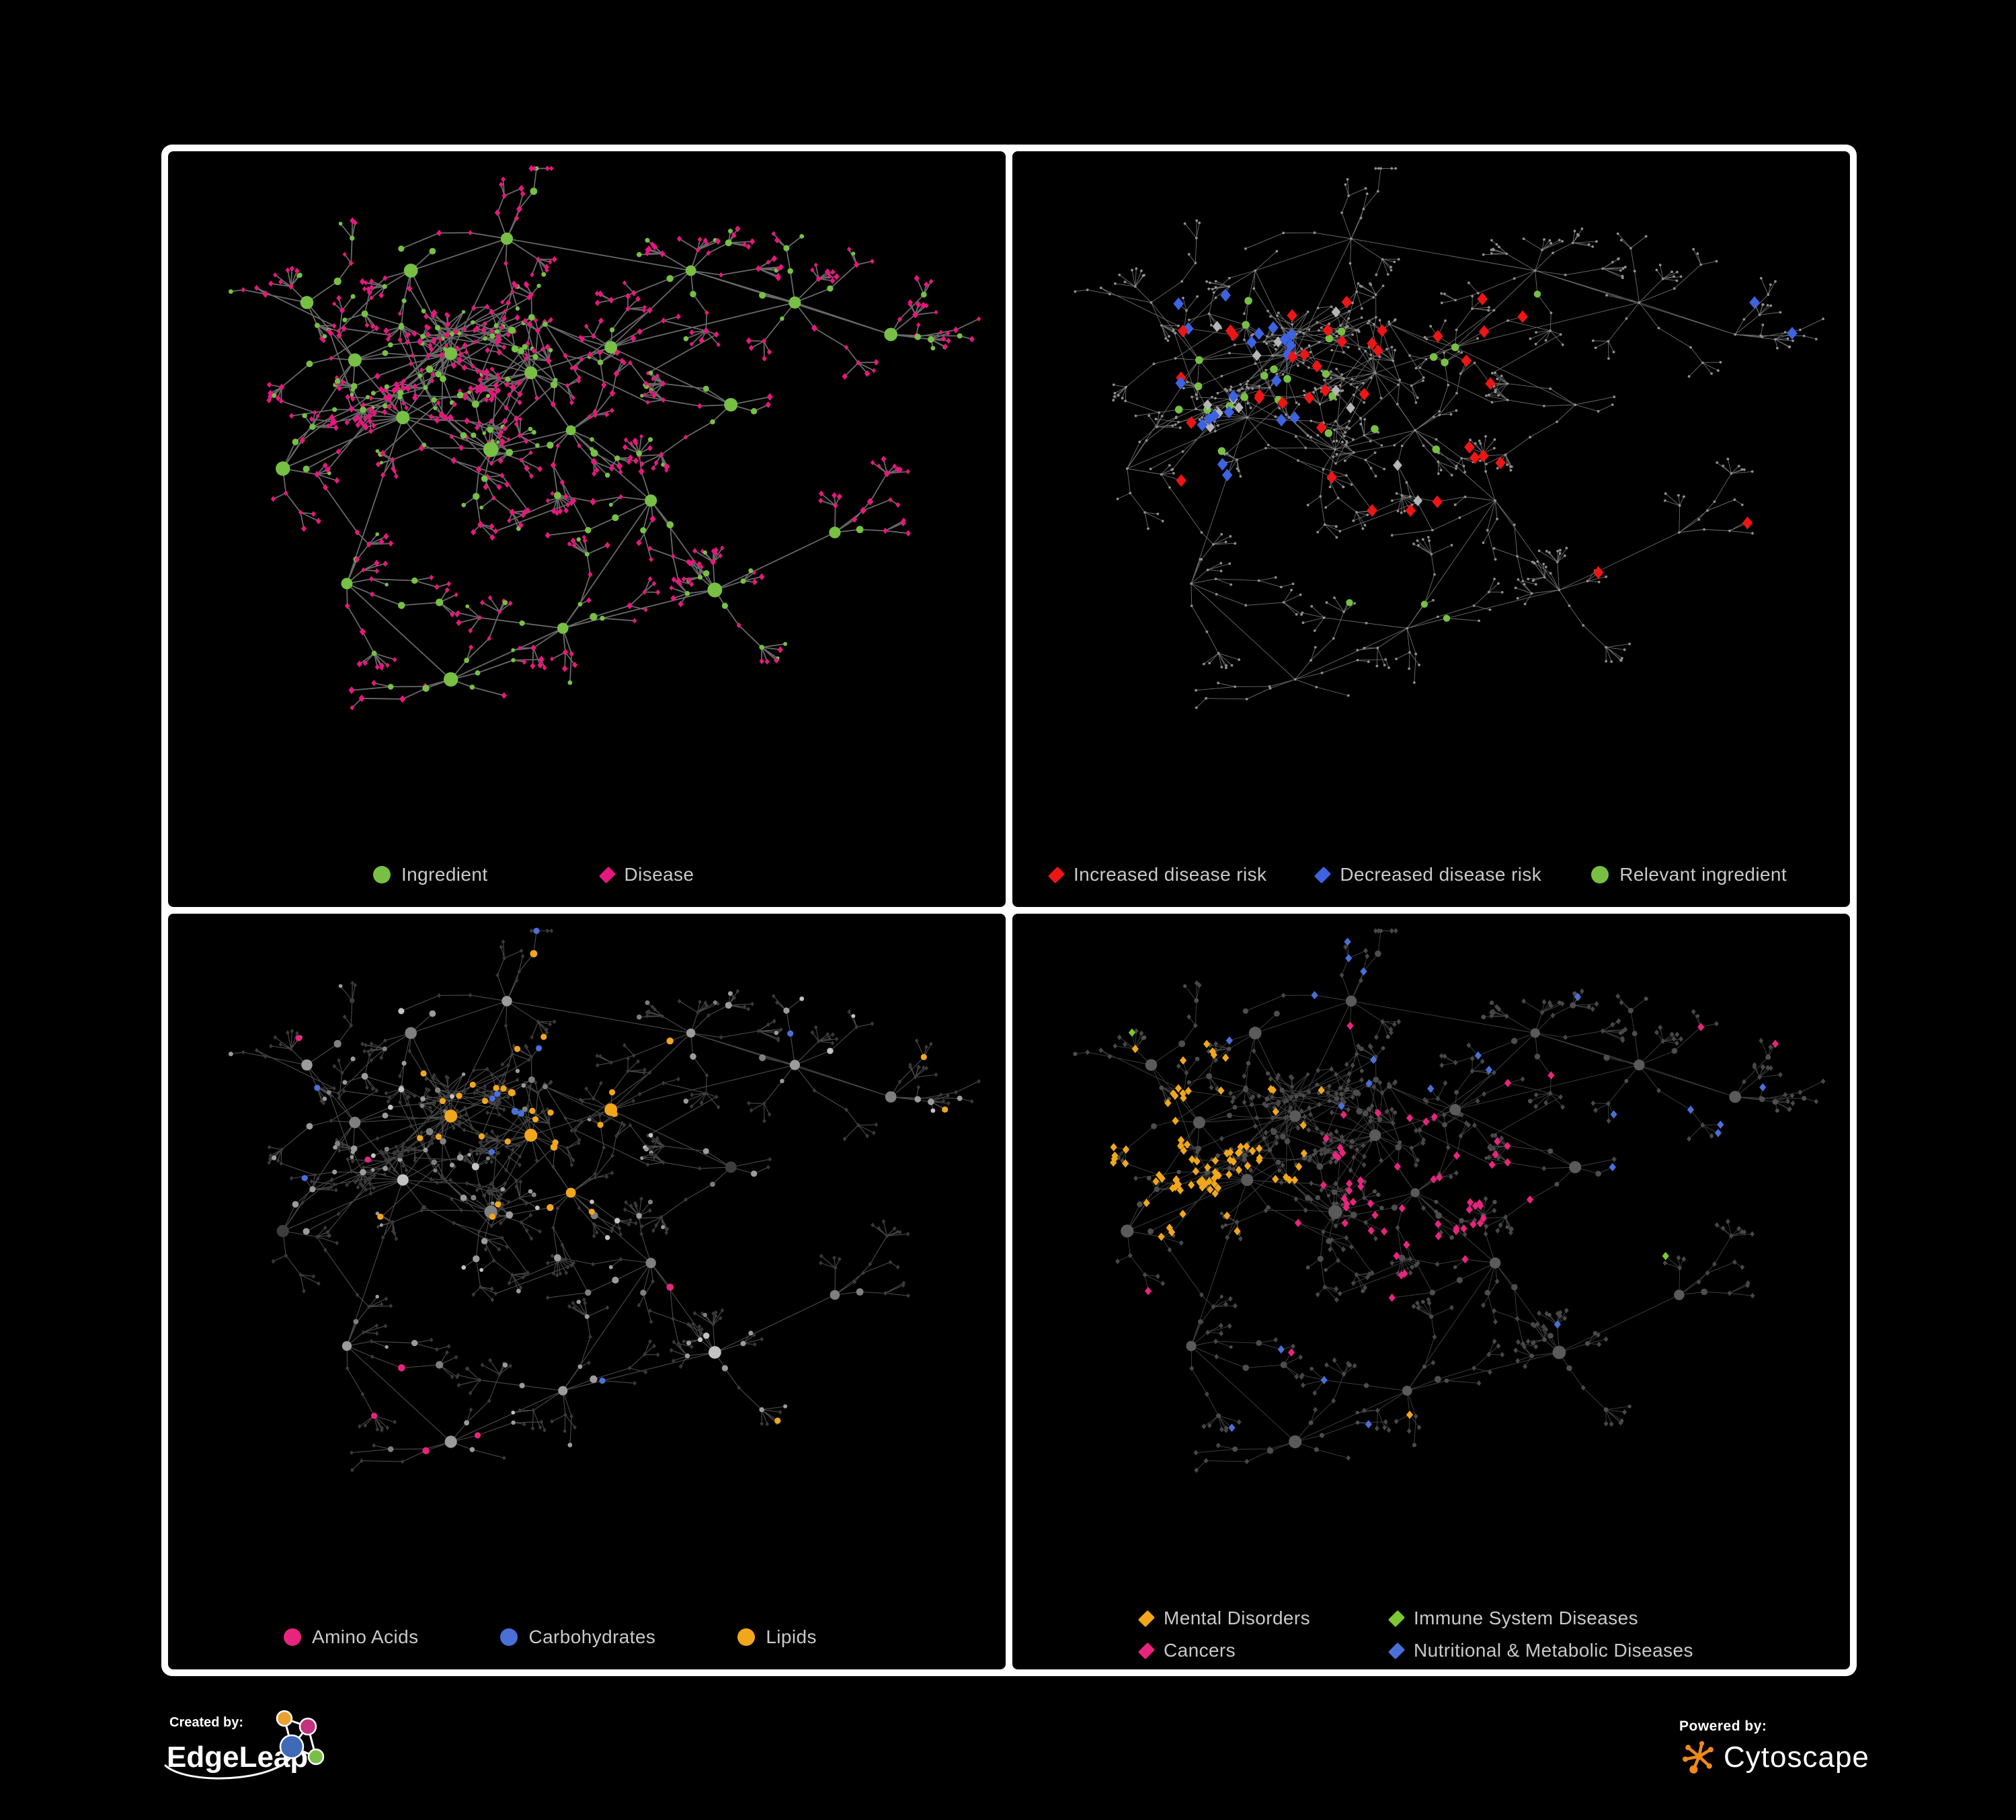  I want to click on edgeleap-node-green, so click(316, 1757).